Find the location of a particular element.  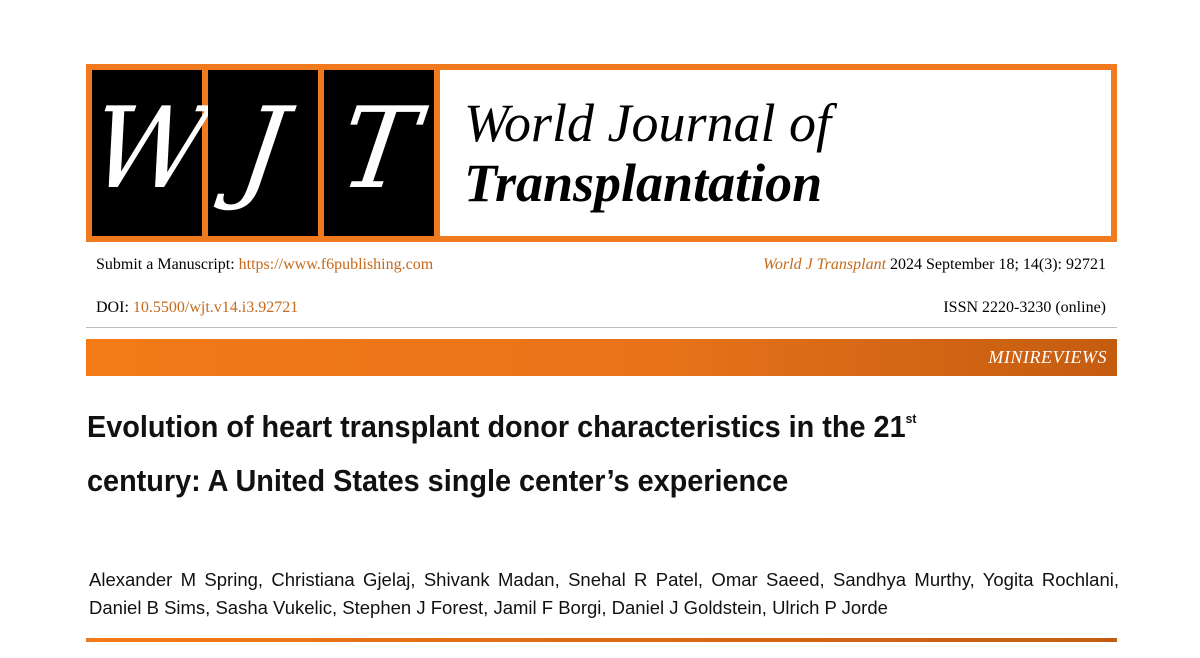

journal-name: World Journal of Transplantation is located at coordinates (647, 153).